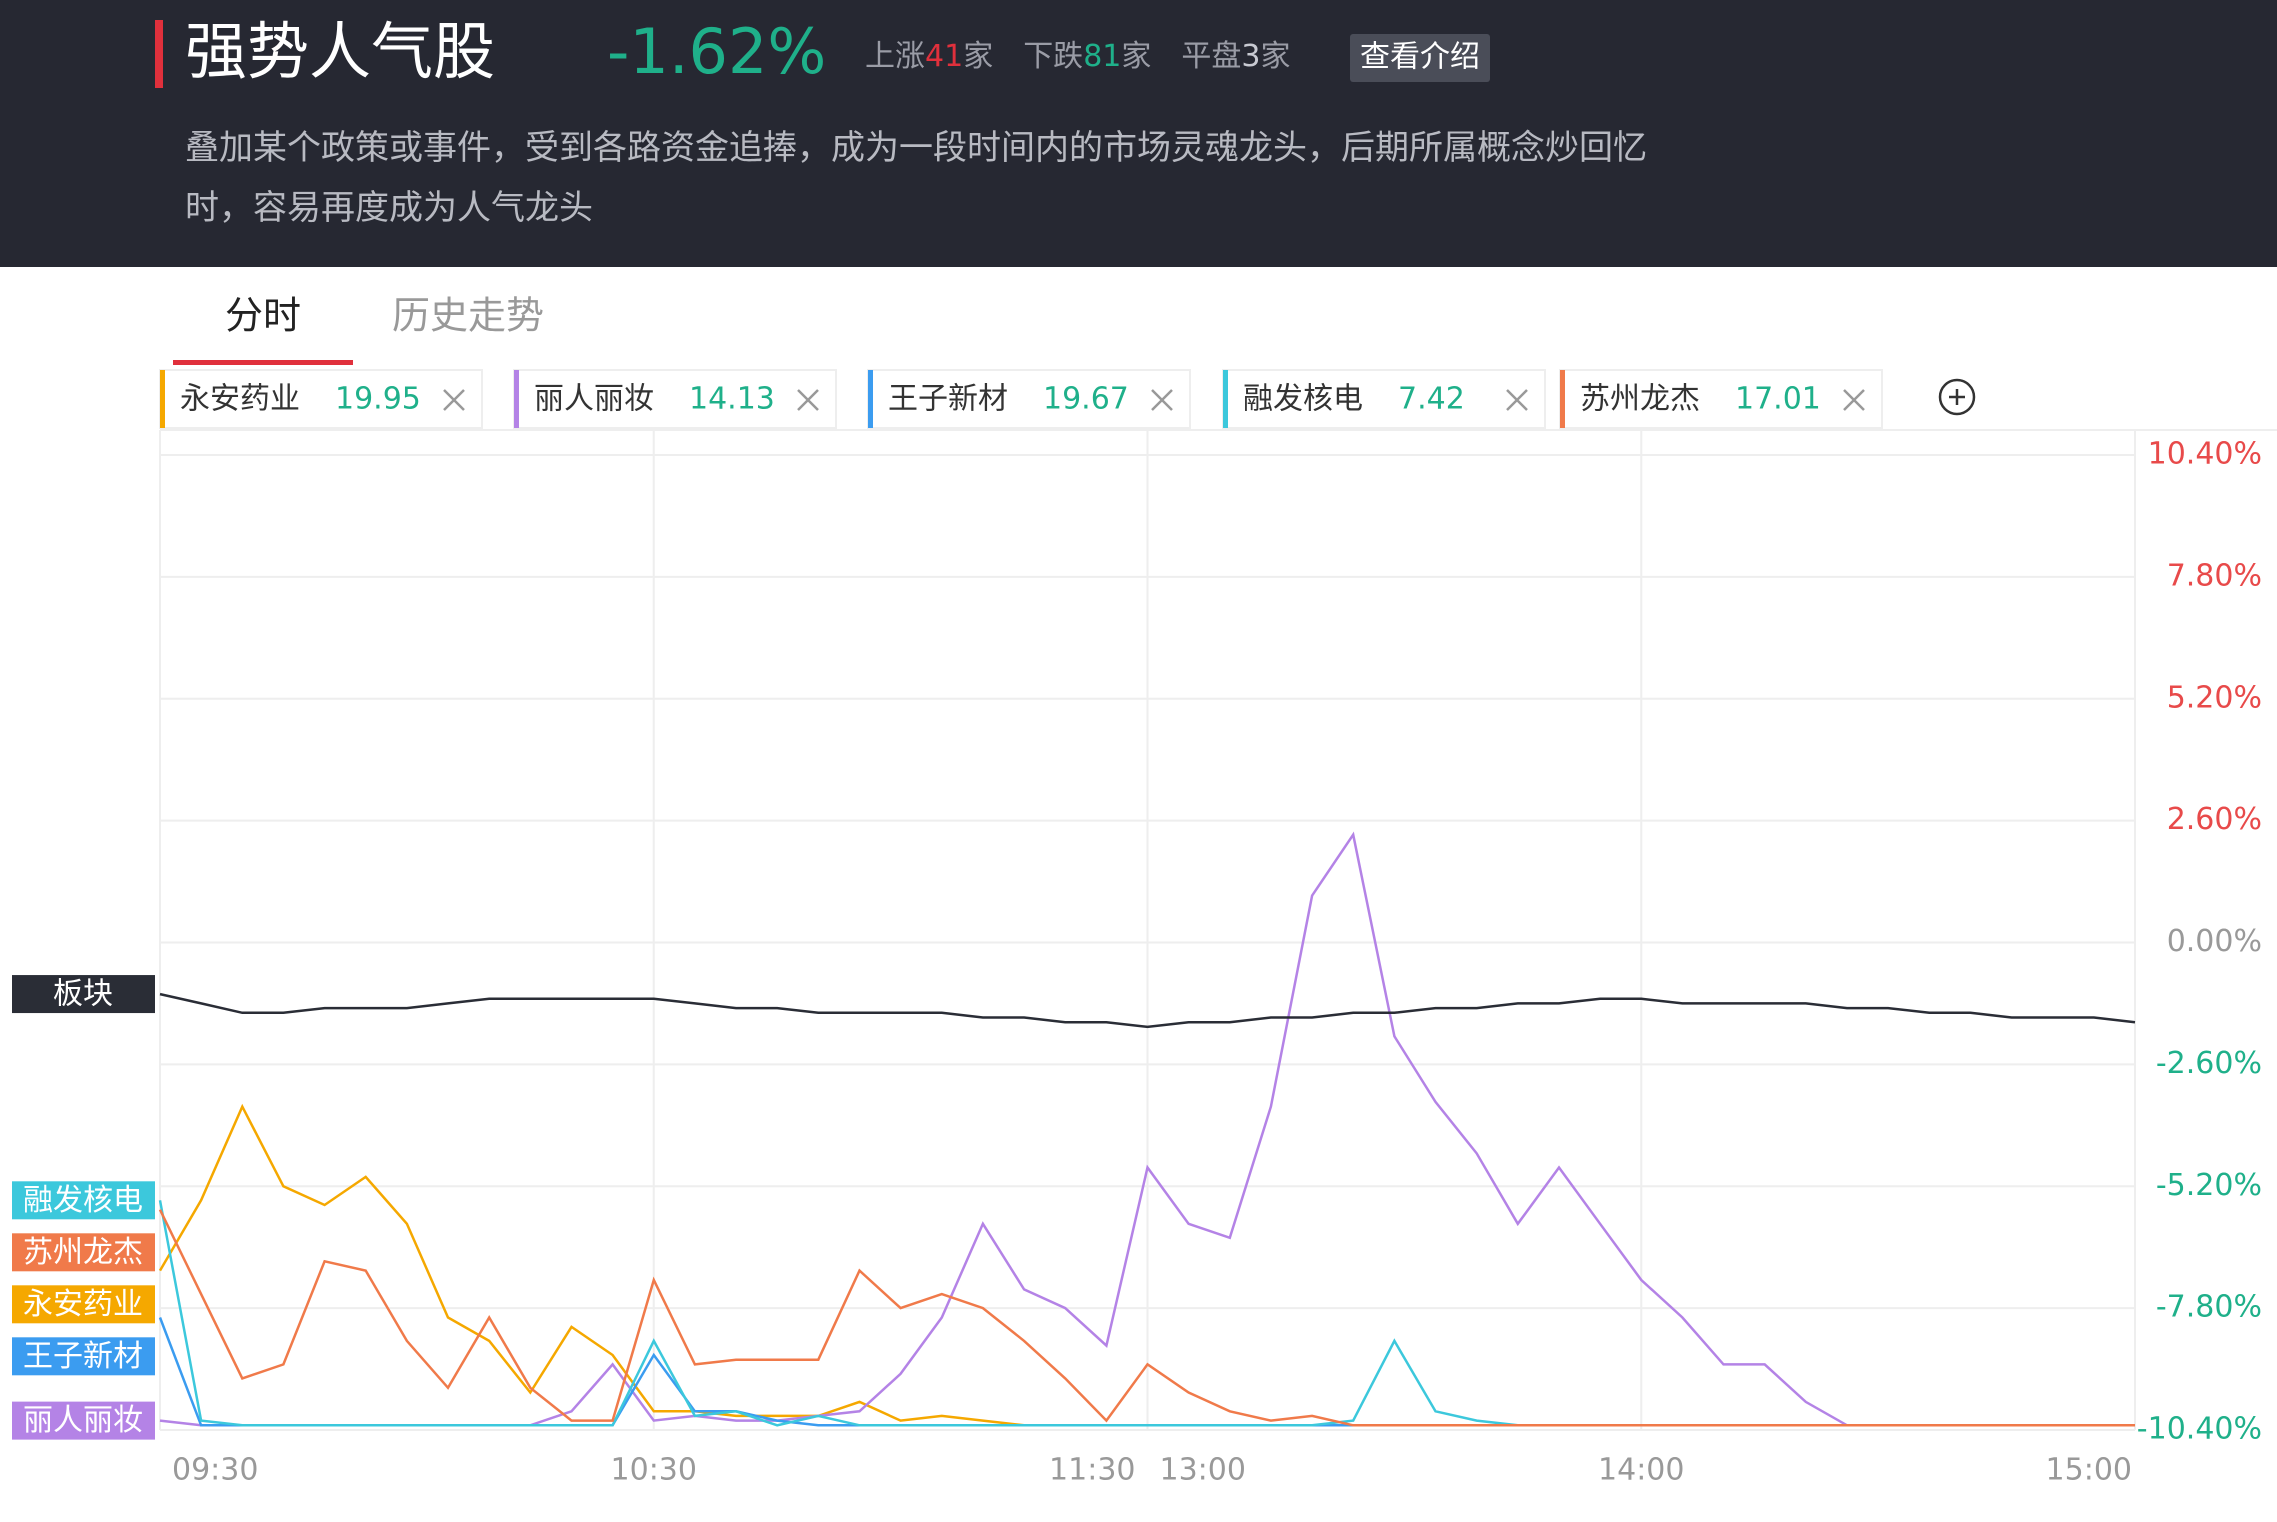  What do you see at coordinates (1778, 399) in the screenshot?
I see `chip-price: 17.01` at bounding box center [1778, 399].